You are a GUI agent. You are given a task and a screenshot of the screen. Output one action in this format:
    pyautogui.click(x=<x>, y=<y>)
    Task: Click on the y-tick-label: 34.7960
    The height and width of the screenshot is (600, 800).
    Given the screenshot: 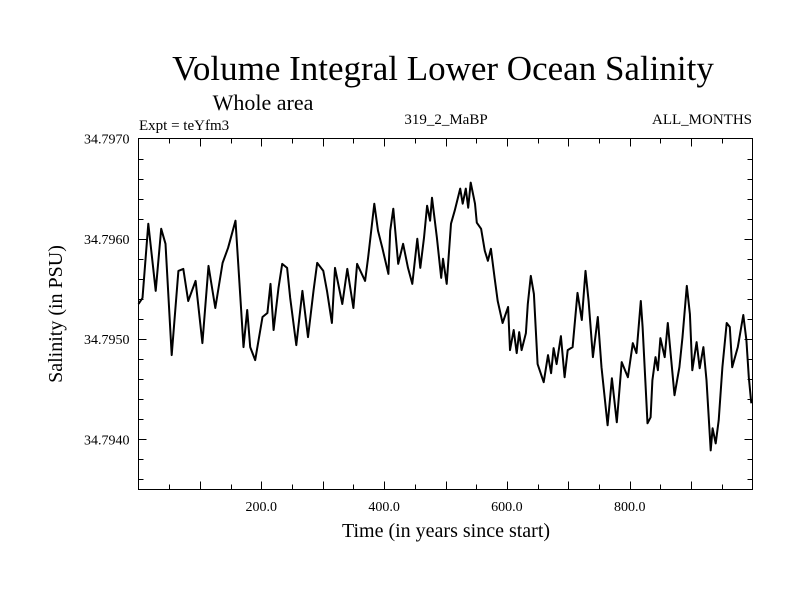 What is the action you would take?
    pyautogui.click(x=107, y=240)
    